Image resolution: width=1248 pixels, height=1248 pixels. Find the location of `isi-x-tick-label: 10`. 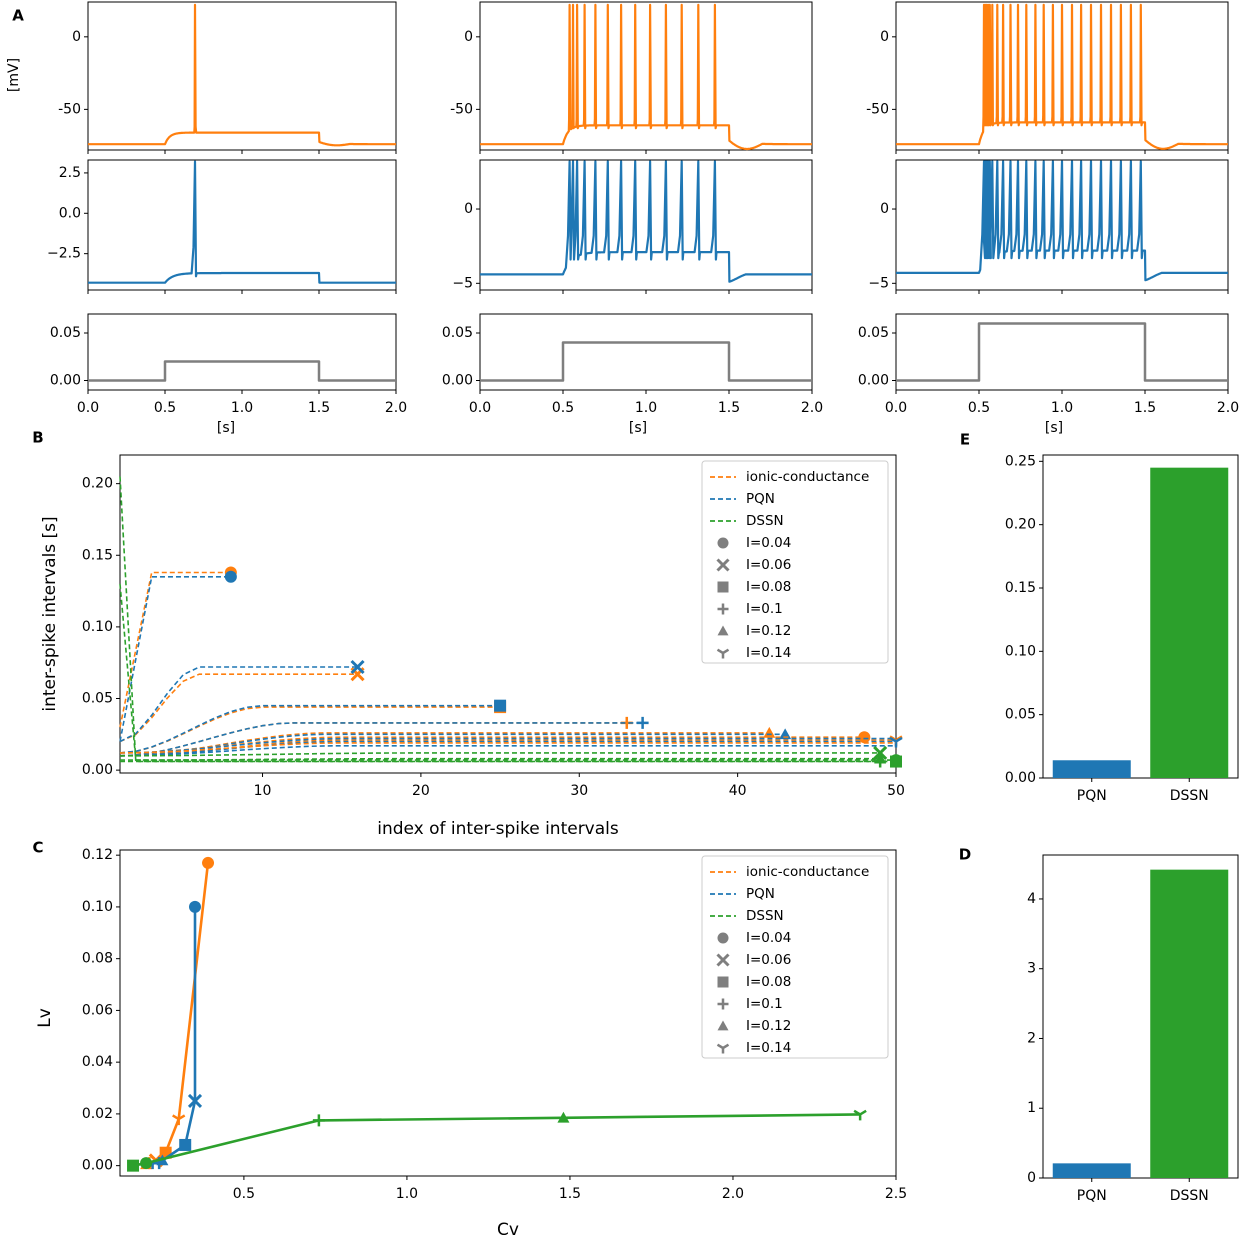

isi-x-tick-label: 10 is located at coordinates (263, 791).